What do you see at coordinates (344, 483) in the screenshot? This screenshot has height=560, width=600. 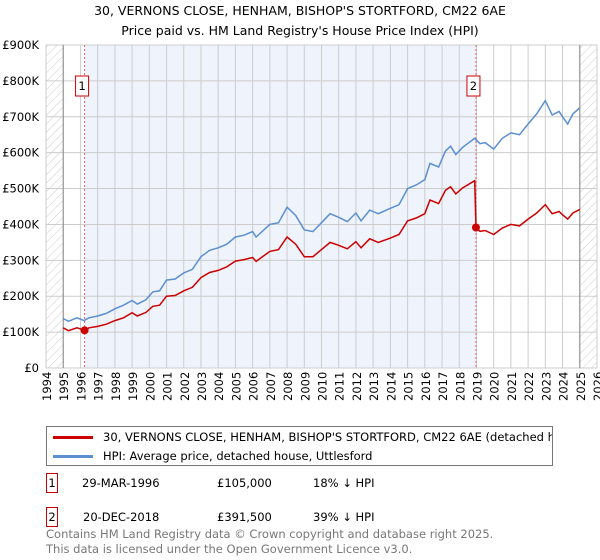 I see `sale-hpi-diff: 18% ↓ HPI` at bounding box center [344, 483].